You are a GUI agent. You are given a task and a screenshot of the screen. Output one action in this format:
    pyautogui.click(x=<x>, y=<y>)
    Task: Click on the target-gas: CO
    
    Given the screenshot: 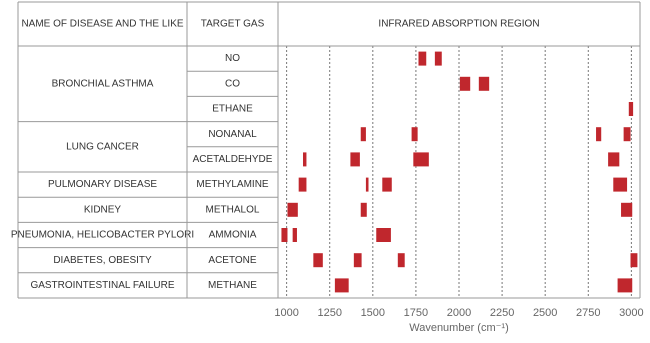 What is the action you would take?
    pyautogui.click(x=232, y=83)
    